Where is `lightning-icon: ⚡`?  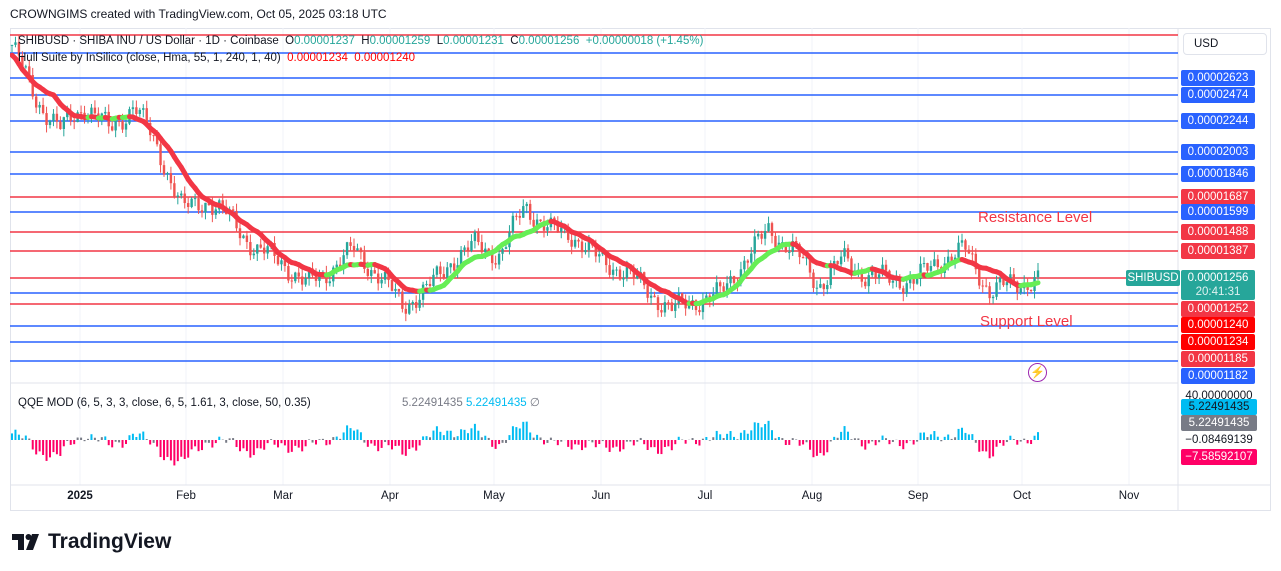 lightning-icon: ⚡ is located at coordinates (1037, 372).